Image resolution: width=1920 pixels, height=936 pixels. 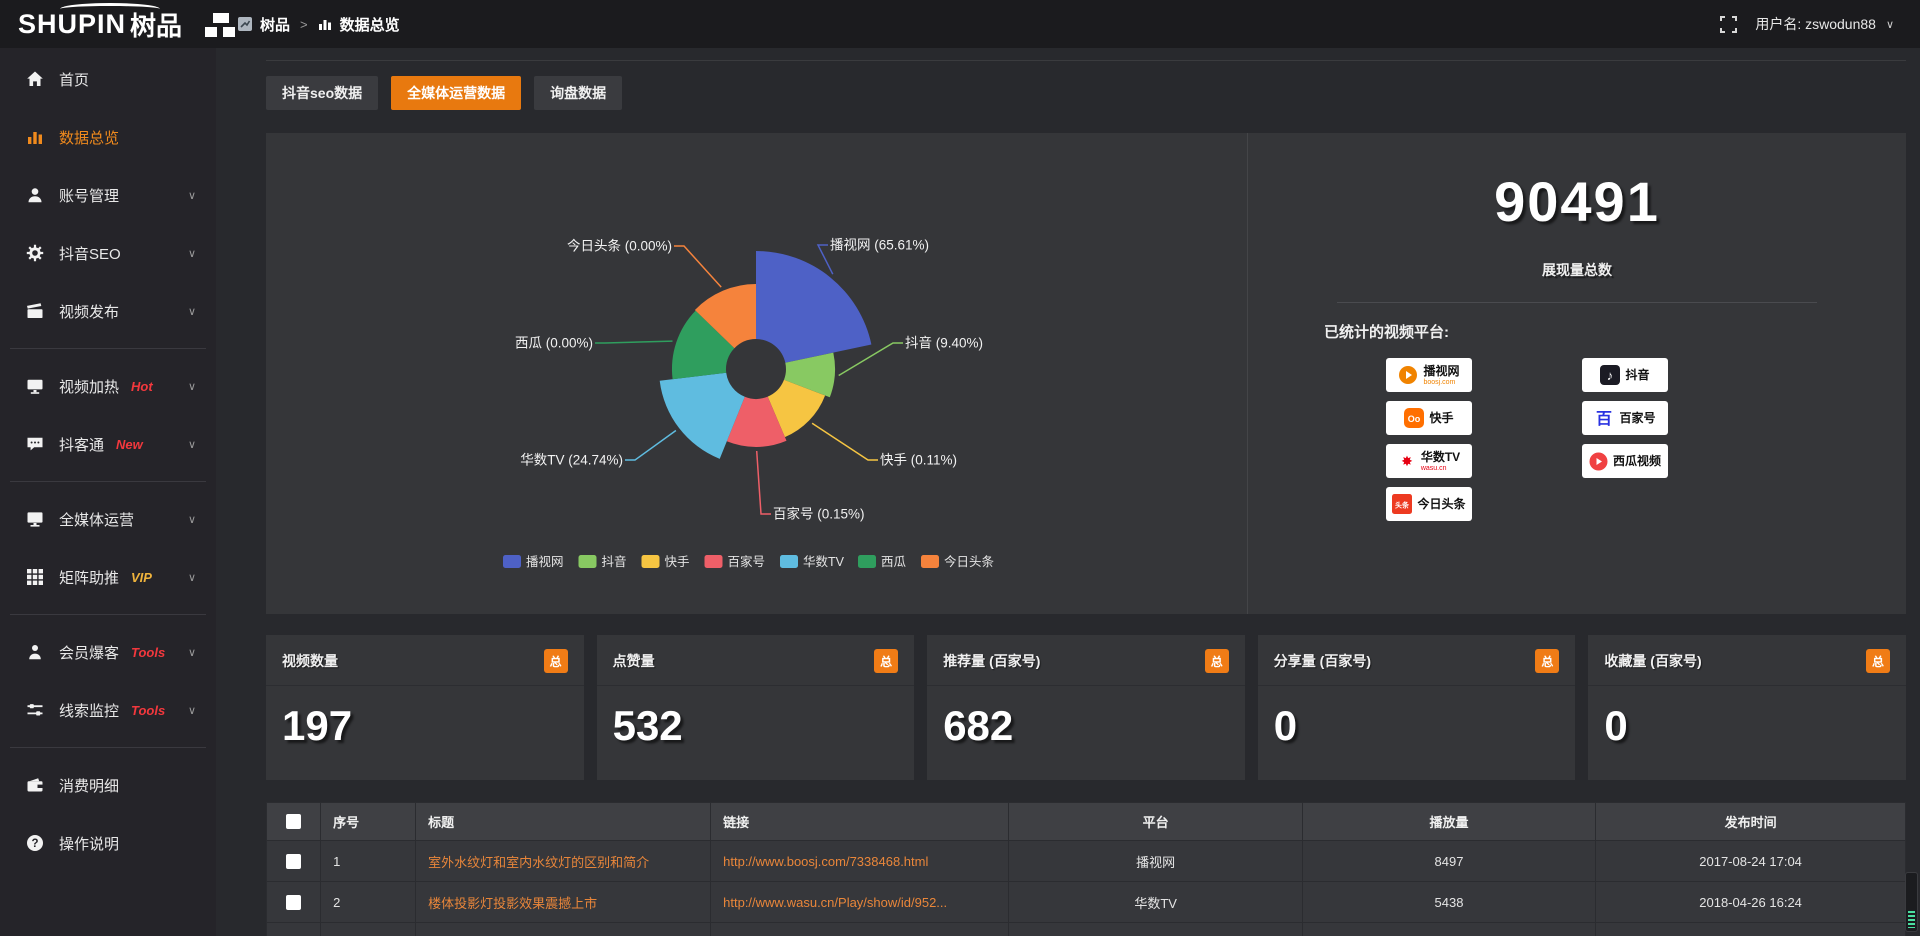 I want to click on wallet-icon, so click(x=35, y=785).